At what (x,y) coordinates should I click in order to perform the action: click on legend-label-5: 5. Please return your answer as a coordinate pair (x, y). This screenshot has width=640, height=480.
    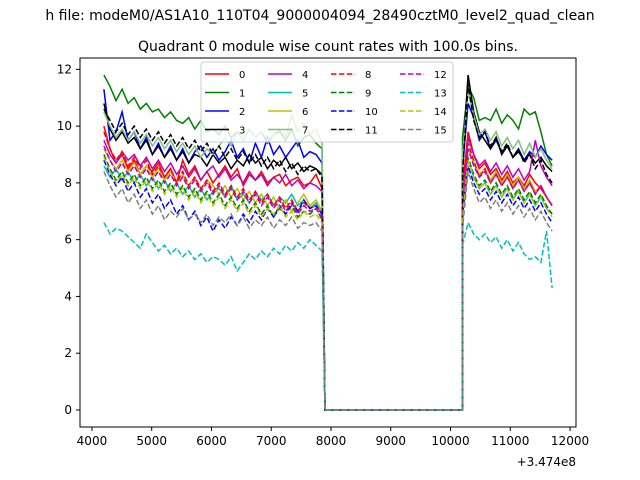
    Looking at the image, I should click on (305, 94).